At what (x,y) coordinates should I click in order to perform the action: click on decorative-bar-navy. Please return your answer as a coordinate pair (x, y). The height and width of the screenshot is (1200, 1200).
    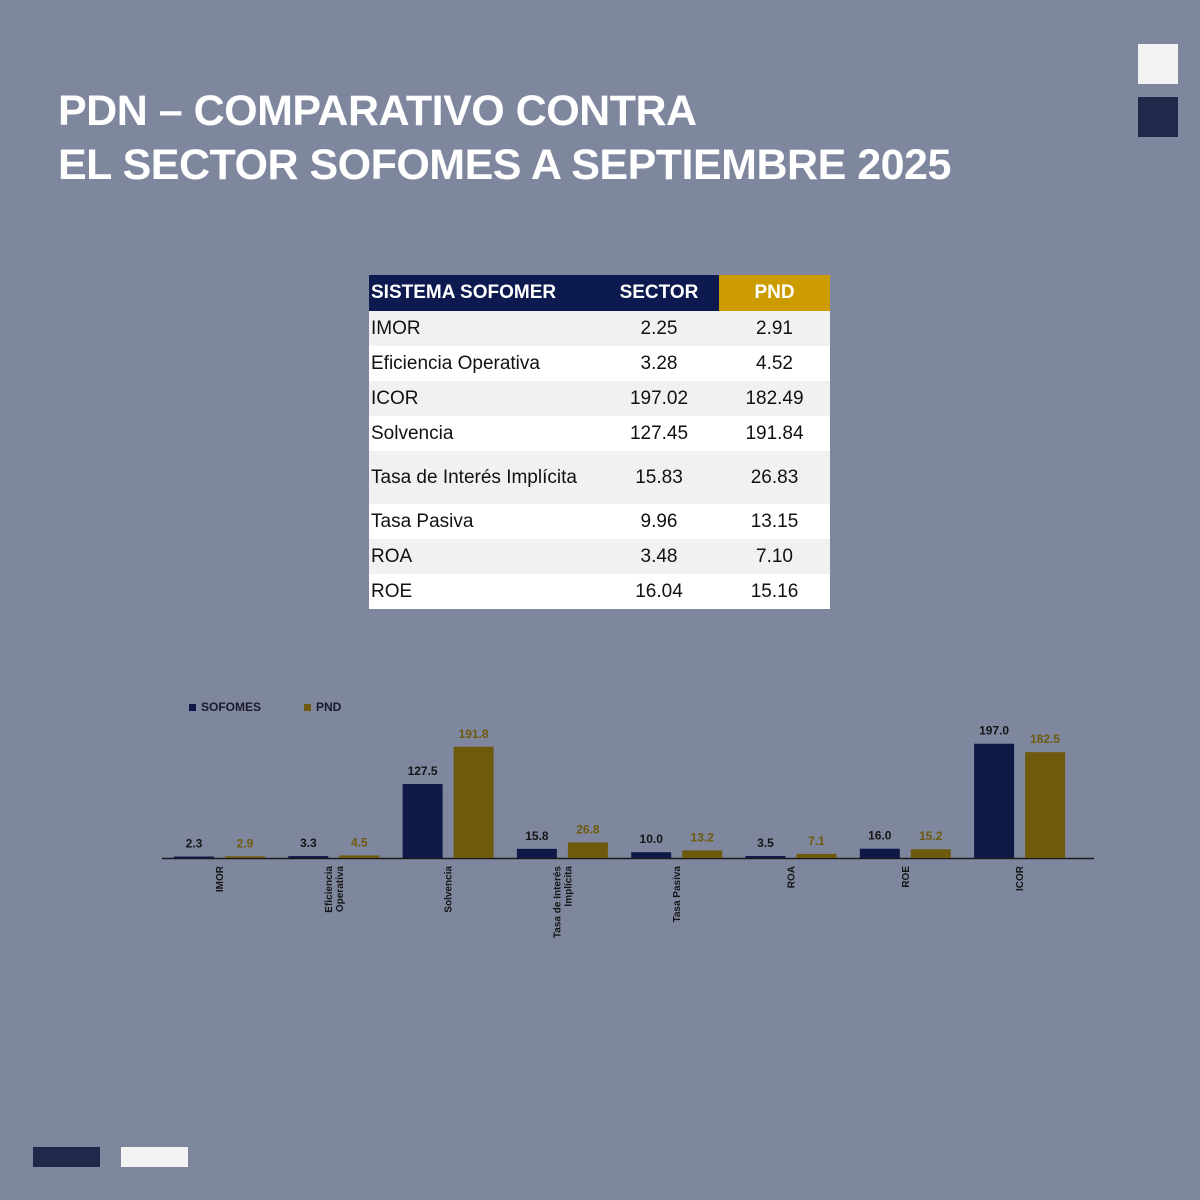
    Looking at the image, I should click on (66, 1157).